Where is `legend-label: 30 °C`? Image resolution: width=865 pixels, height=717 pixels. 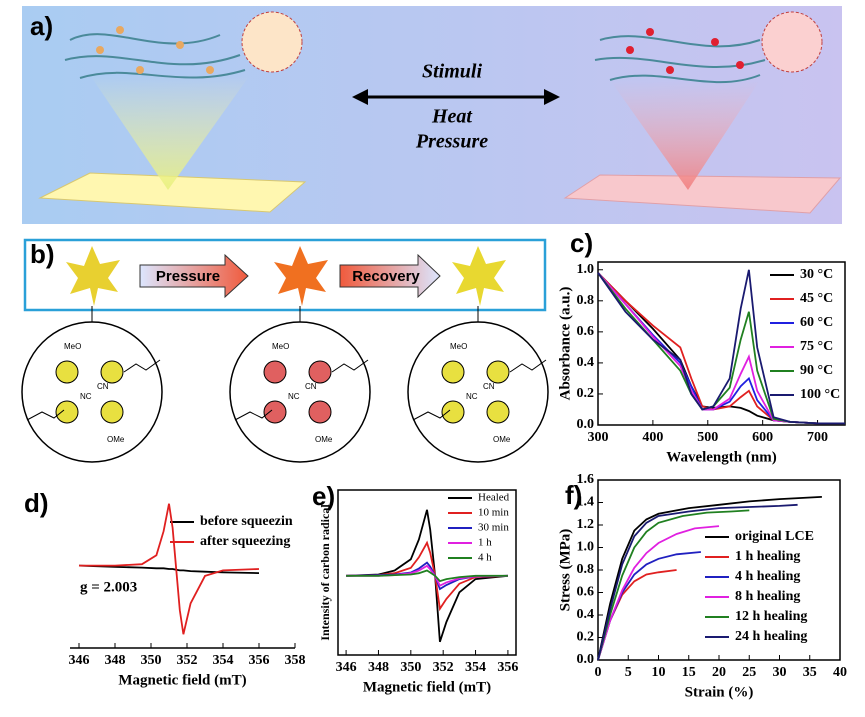
legend-label: 30 °C is located at coordinates (816, 274).